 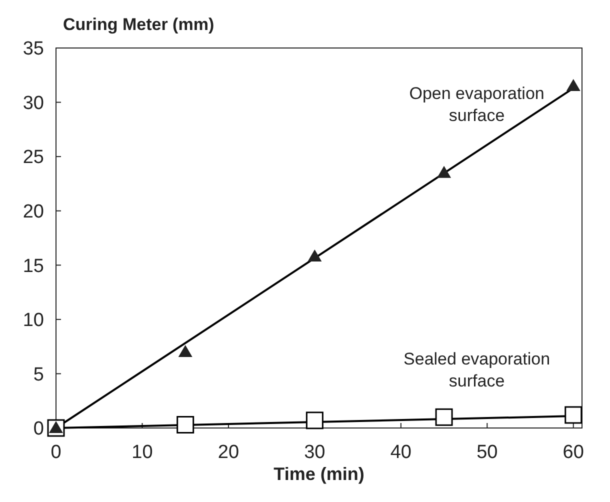 What do you see at coordinates (38, 429) in the screenshot?
I see `y-tick-label: 0` at bounding box center [38, 429].